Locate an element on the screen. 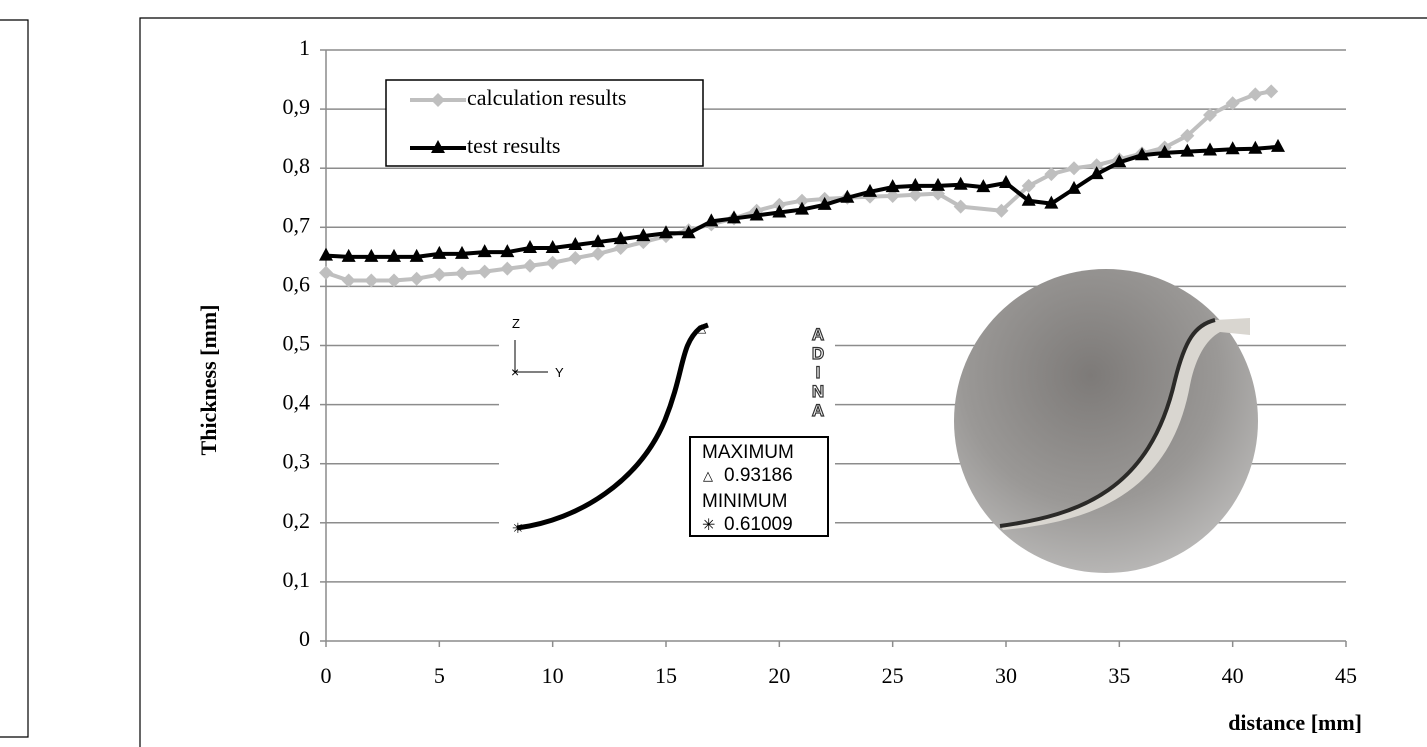 Image resolution: width=1427 pixels, height=747 pixels. min-symbol: ✳ is located at coordinates (708, 525).